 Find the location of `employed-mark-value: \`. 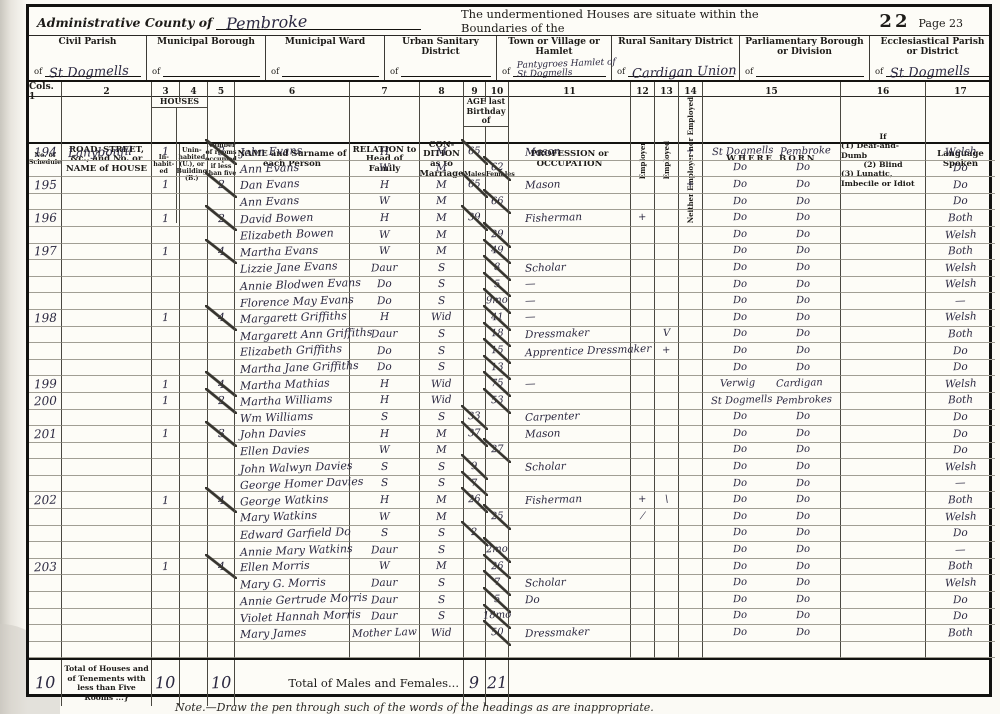

employed-mark-value: \ is located at coordinates (666, 500).